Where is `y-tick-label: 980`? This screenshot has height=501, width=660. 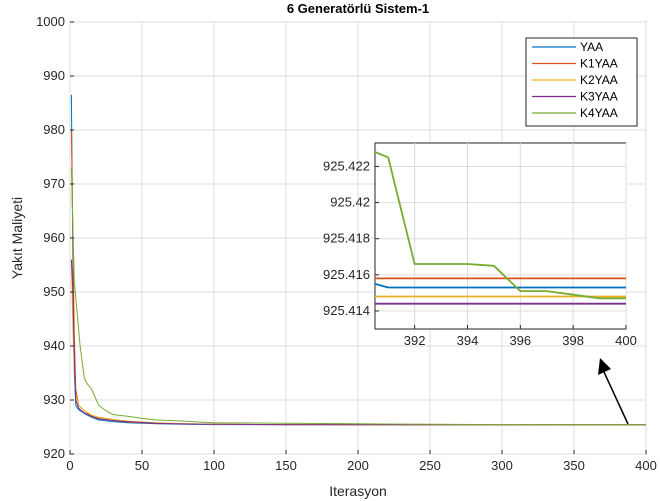 y-tick-label: 980 is located at coordinates (54, 129).